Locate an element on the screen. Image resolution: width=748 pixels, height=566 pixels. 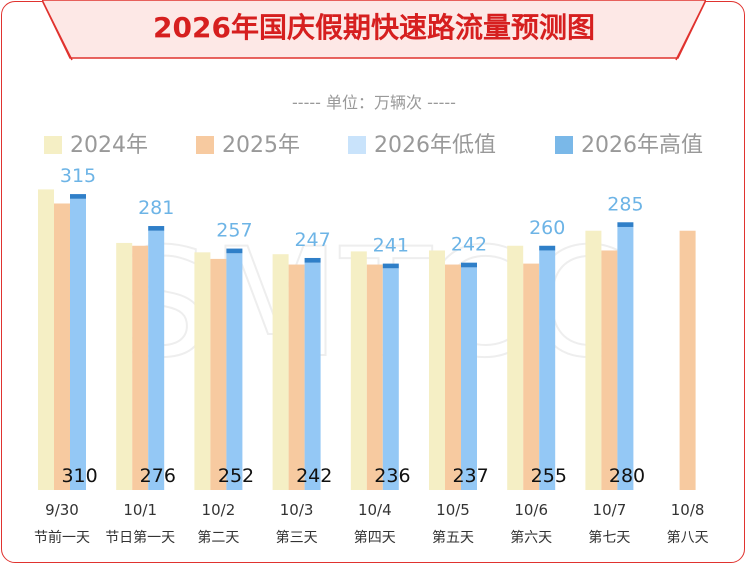
x-tick-label: 10/1 is located at coordinates (140, 510).